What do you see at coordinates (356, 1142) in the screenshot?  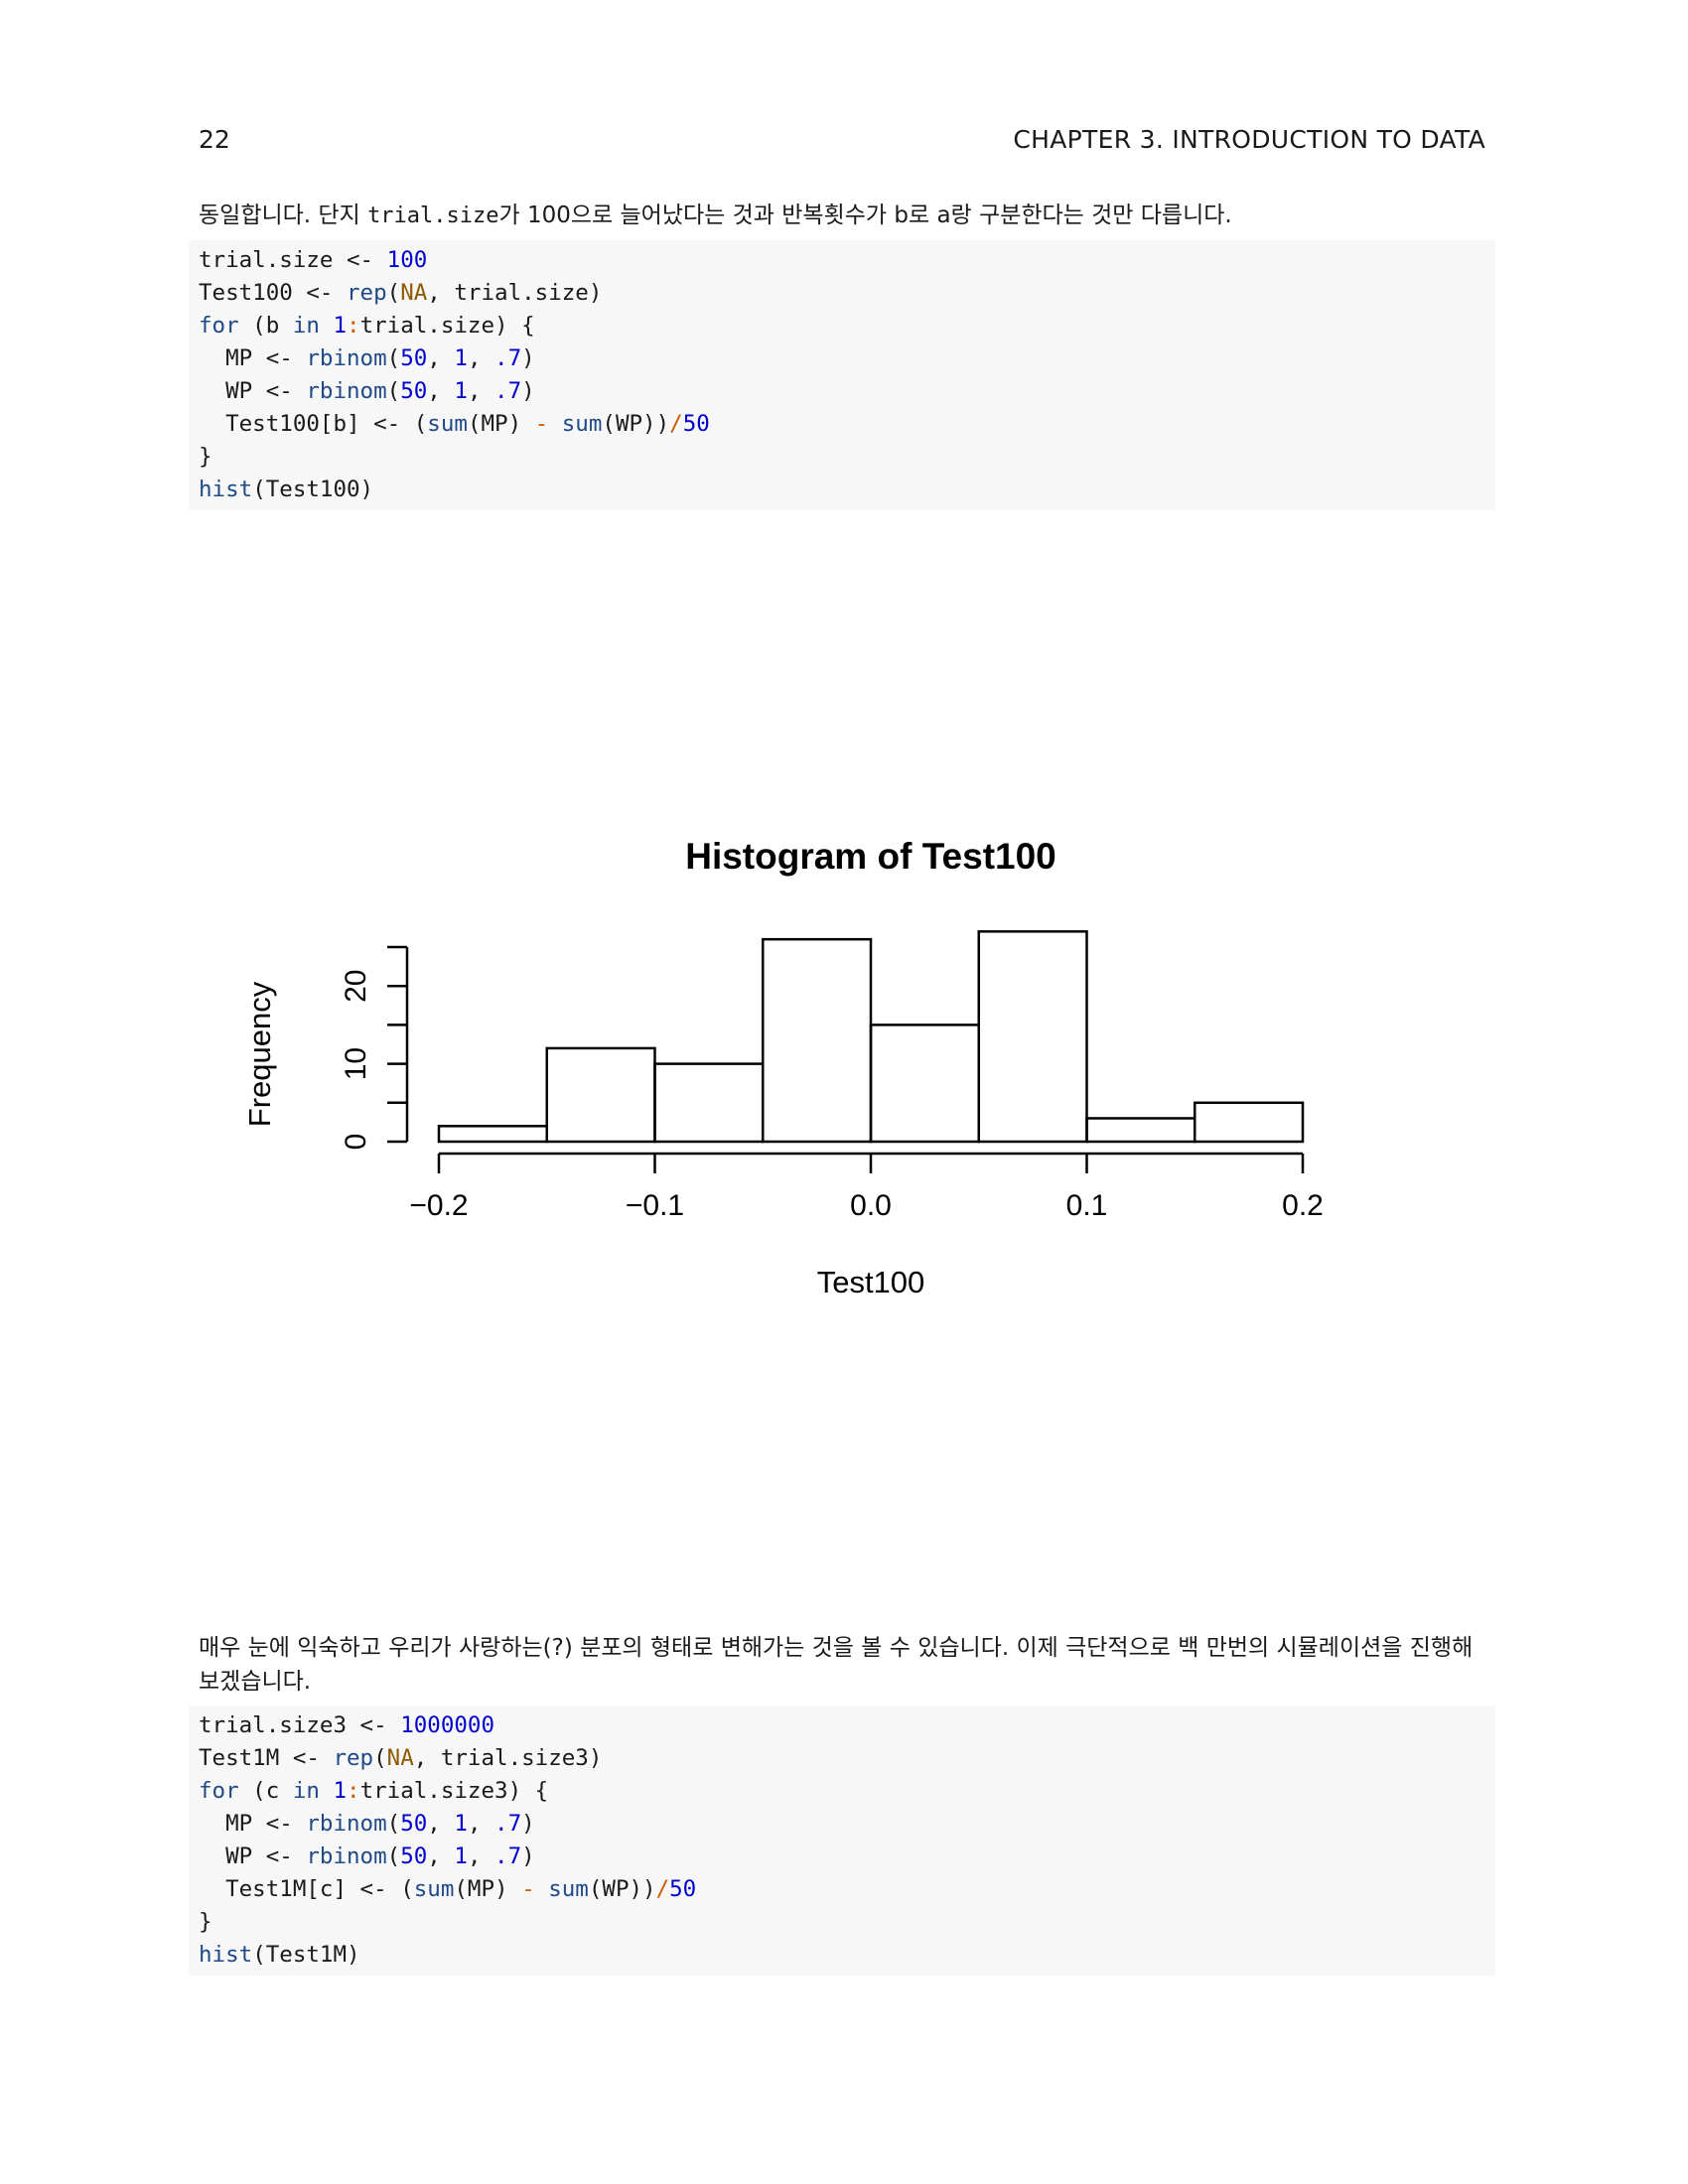 I see `y-tick-label: 0` at bounding box center [356, 1142].